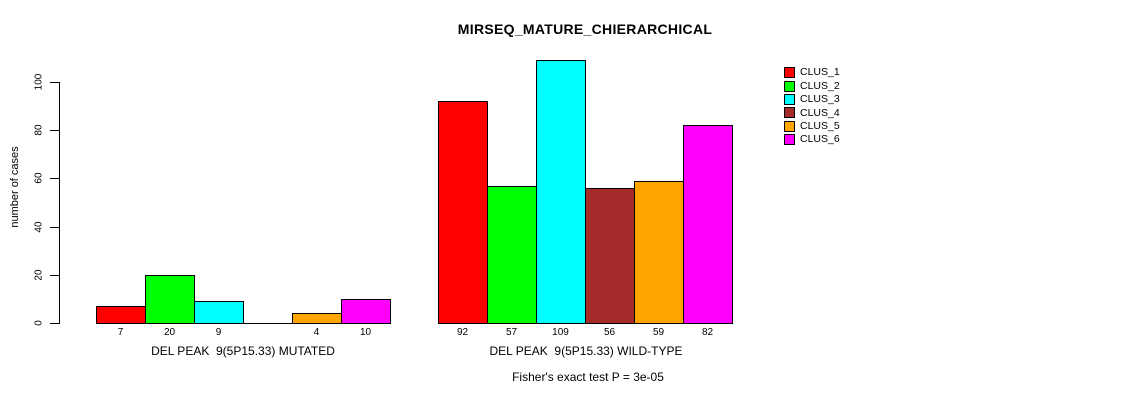  What do you see at coordinates (659, 252) in the screenshot?
I see `bar-clus_5-group2` at bounding box center [659, 252].